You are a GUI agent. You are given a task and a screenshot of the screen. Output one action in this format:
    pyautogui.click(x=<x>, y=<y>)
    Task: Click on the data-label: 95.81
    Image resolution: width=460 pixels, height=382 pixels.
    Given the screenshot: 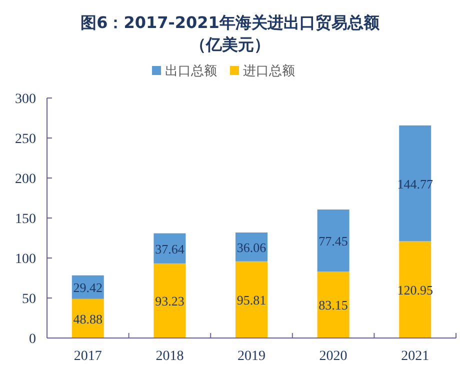 What is the action you would take?
    pyautogui.click(x=251, y=300)
    